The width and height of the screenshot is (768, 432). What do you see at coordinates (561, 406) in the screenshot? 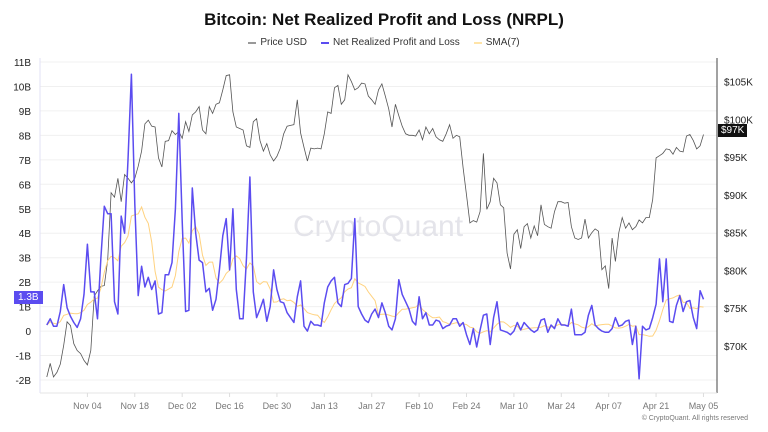
I see `x-tick-label: Mar 24` at bounding box center [561, 406].